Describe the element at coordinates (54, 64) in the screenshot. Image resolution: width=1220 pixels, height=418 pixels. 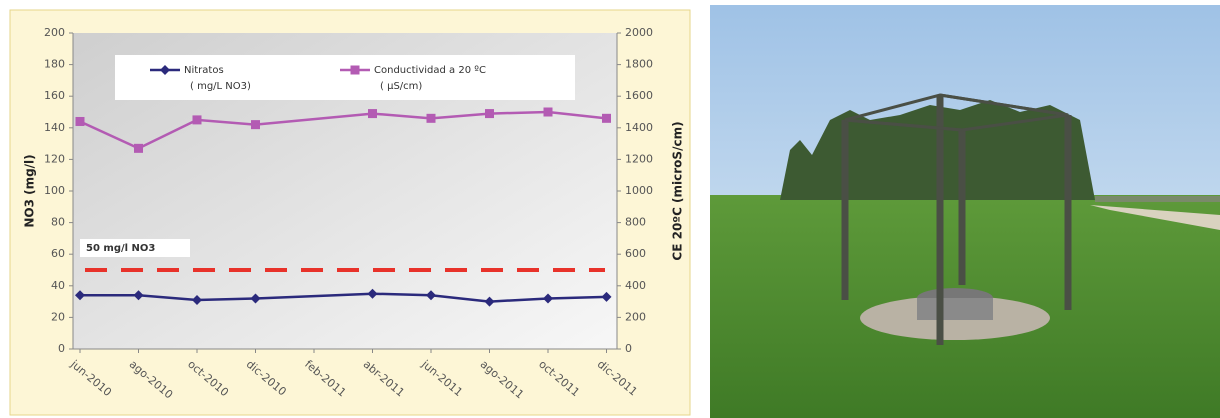
I see `y-tick-label: 180` at that location.